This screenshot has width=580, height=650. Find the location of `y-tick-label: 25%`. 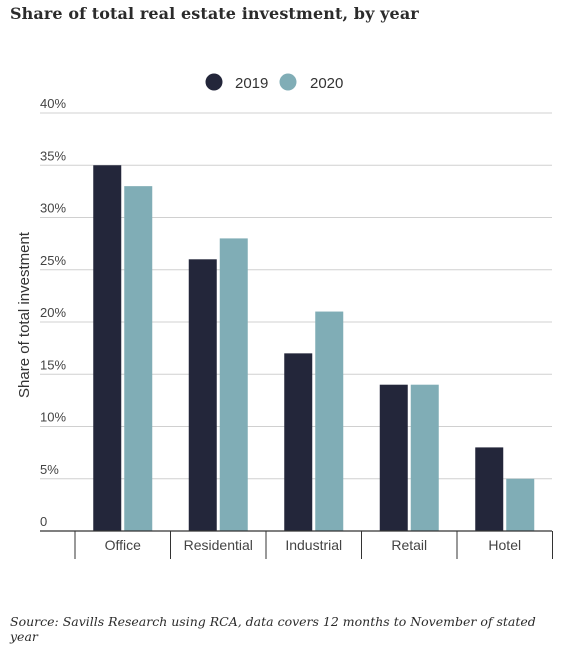

y-tick-label: 25% is located at coordinates (53, 260).